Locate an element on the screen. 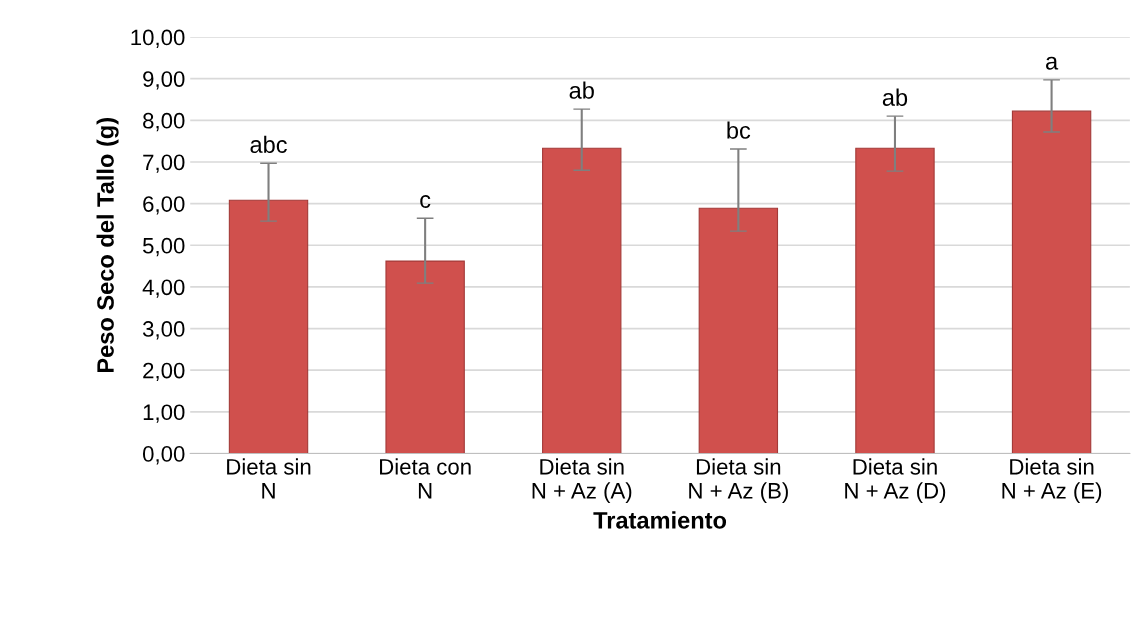 The height and width of the screenshot is (617, 1139). x-tick-label: Dieta sin N is located at coordinates (269, 478).